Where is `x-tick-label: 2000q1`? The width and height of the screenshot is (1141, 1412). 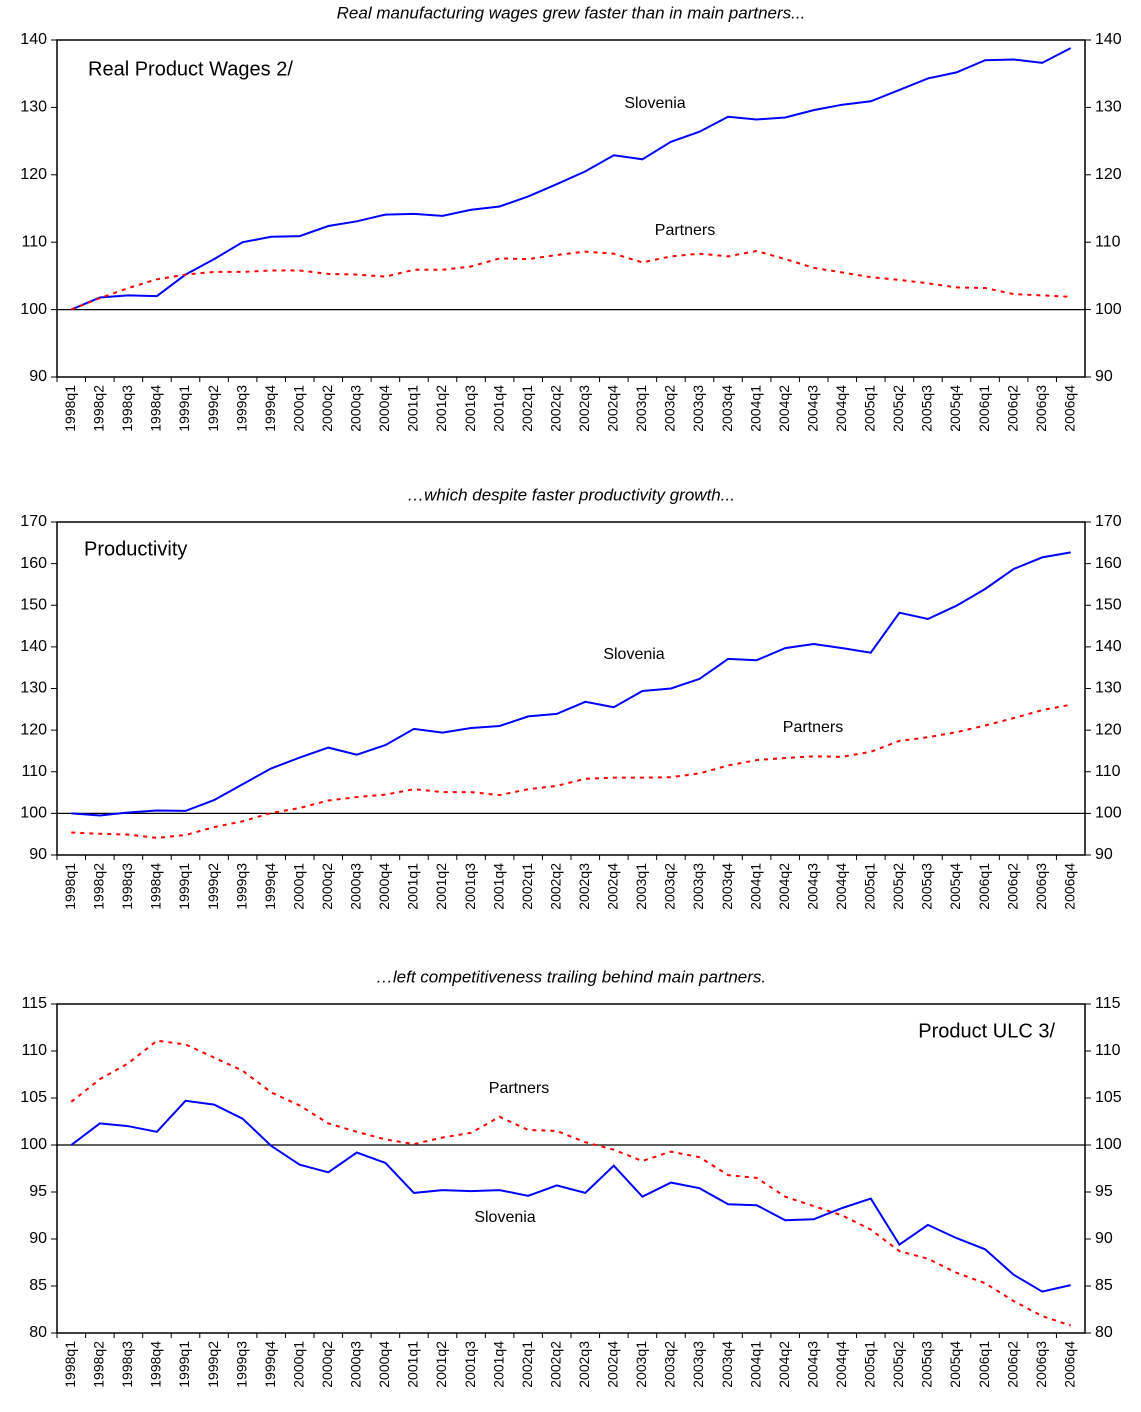
x-tick-label: 2000q1 is located at coordinates (298, 886).